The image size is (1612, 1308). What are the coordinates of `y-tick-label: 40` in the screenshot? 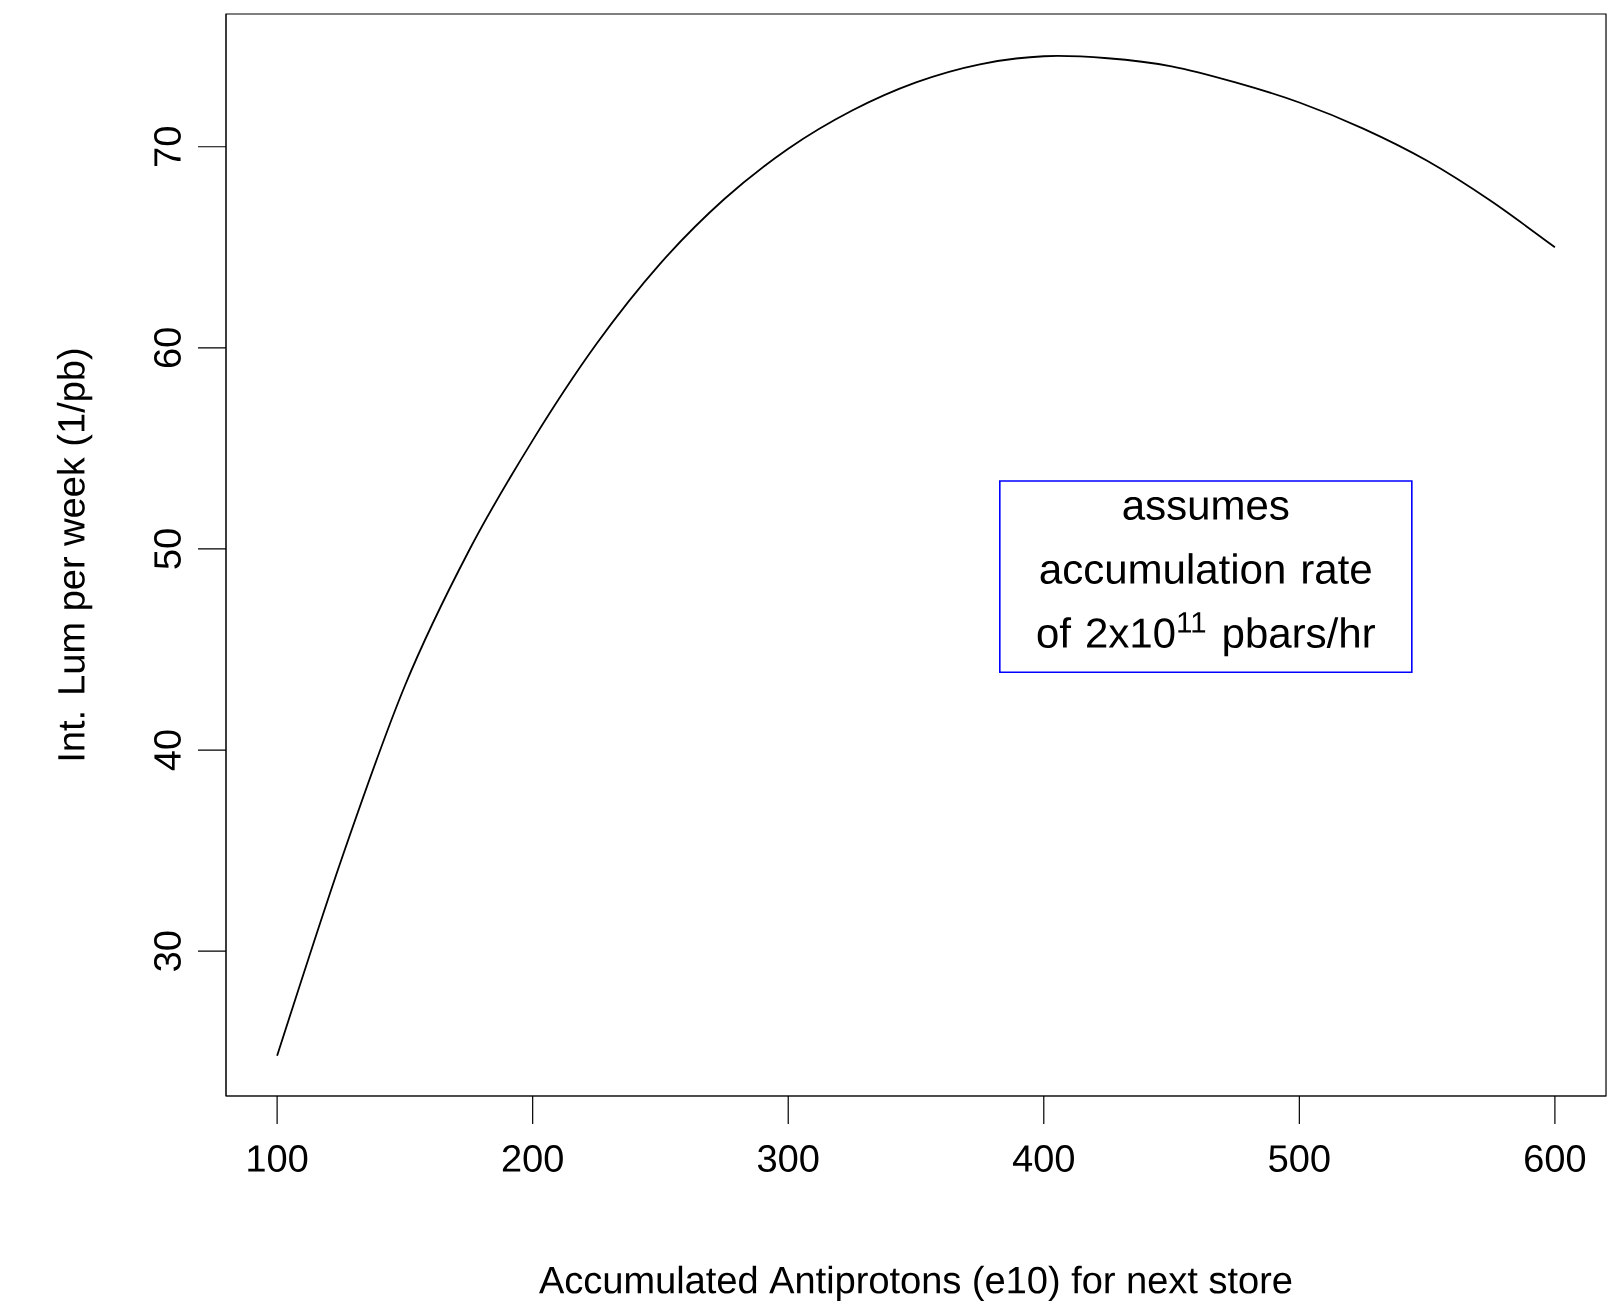 It's located at (167, 750).